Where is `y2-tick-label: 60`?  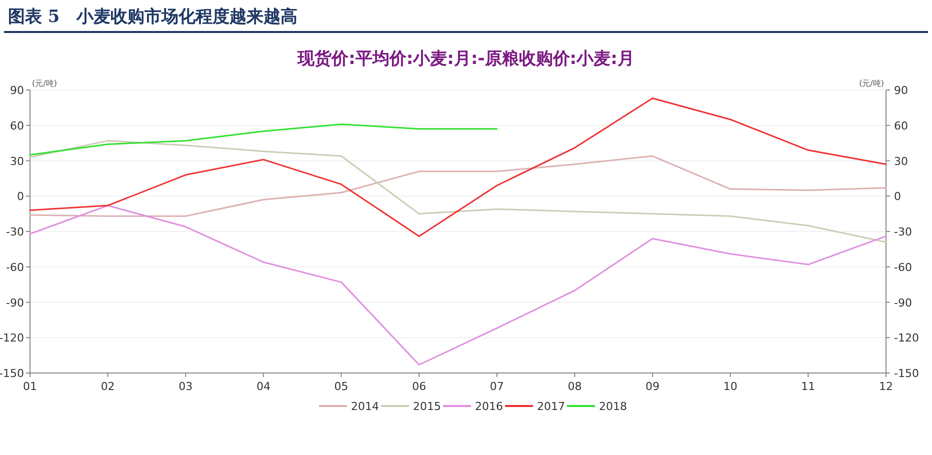
y2-tick-label: 60 is located at coordinates (901, 125).